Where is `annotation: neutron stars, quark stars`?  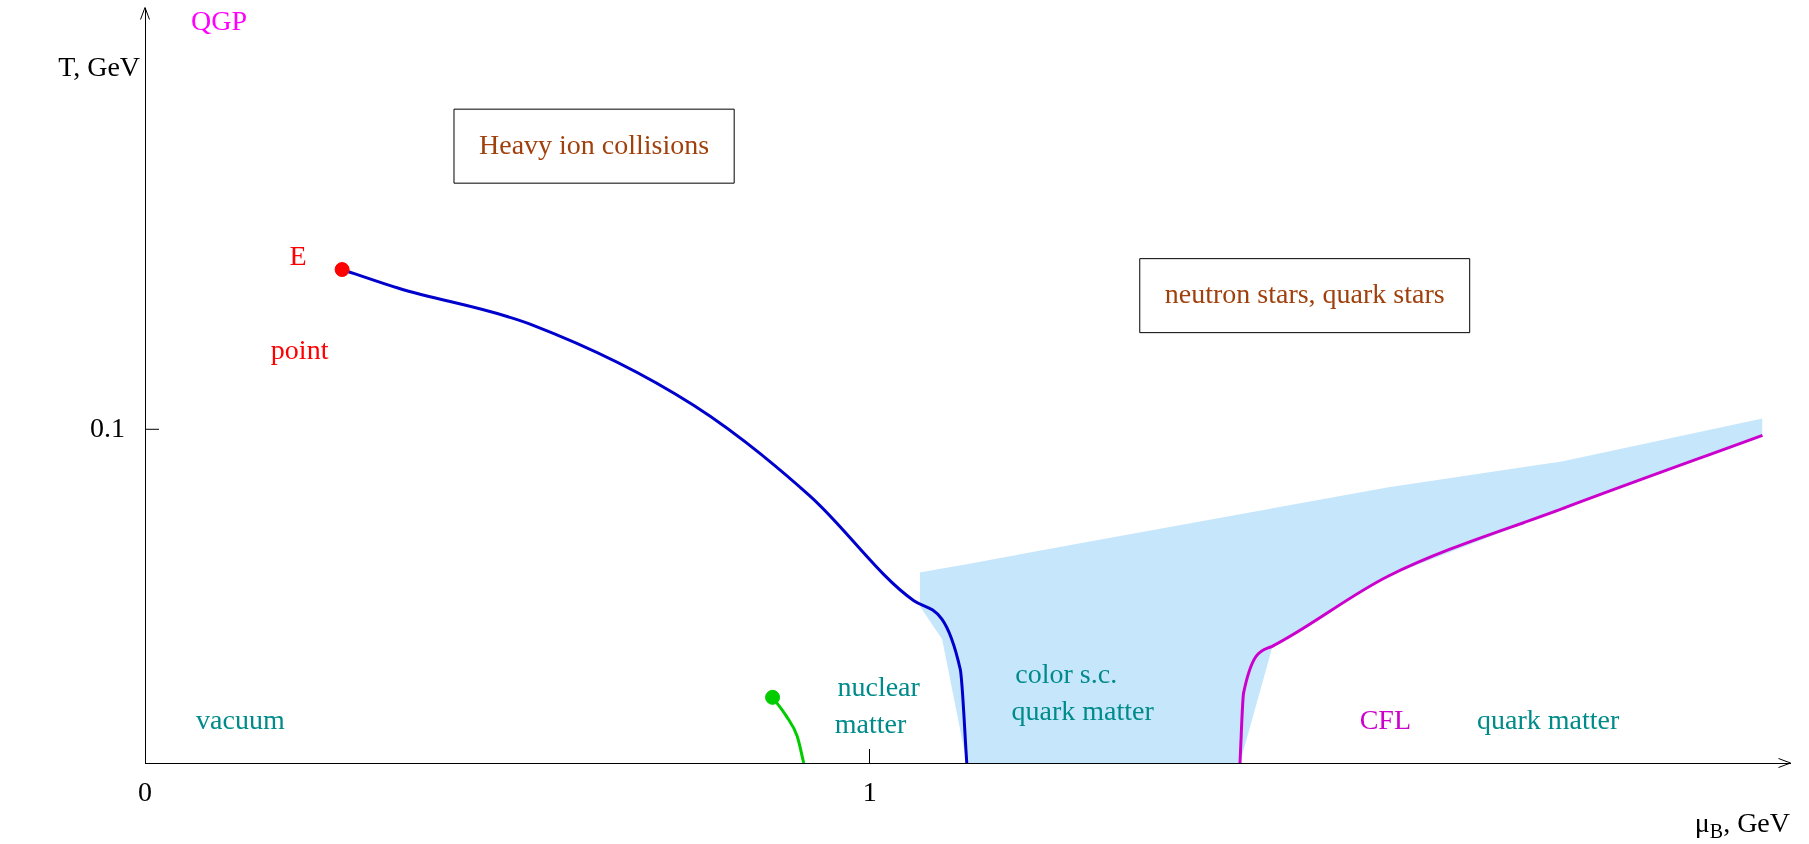 annotation: neutron stars, quark stars is located at coordinates (1304, 294).